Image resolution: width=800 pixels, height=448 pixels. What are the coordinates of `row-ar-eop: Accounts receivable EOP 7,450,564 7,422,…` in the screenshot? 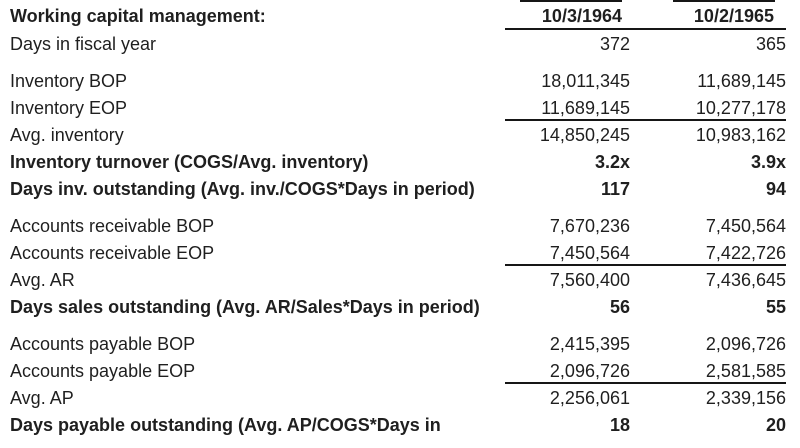 It's located at (398, 254).